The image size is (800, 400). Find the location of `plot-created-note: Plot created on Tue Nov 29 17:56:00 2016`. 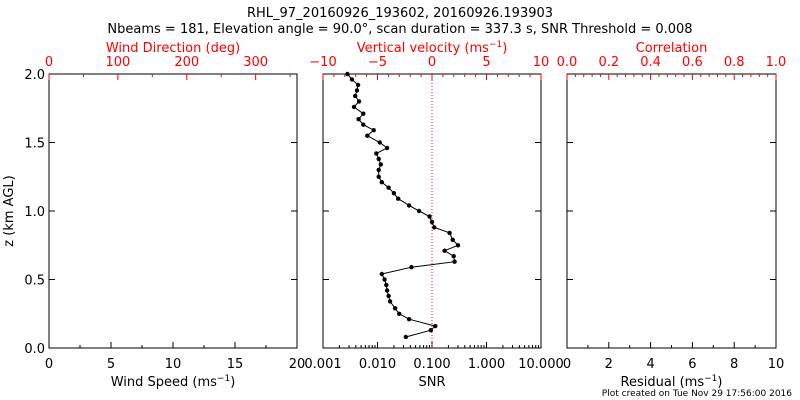

plot-created-note: Plot created on Tue Nov 29 17:56:00 2016 is located at coordinates (697, 394).